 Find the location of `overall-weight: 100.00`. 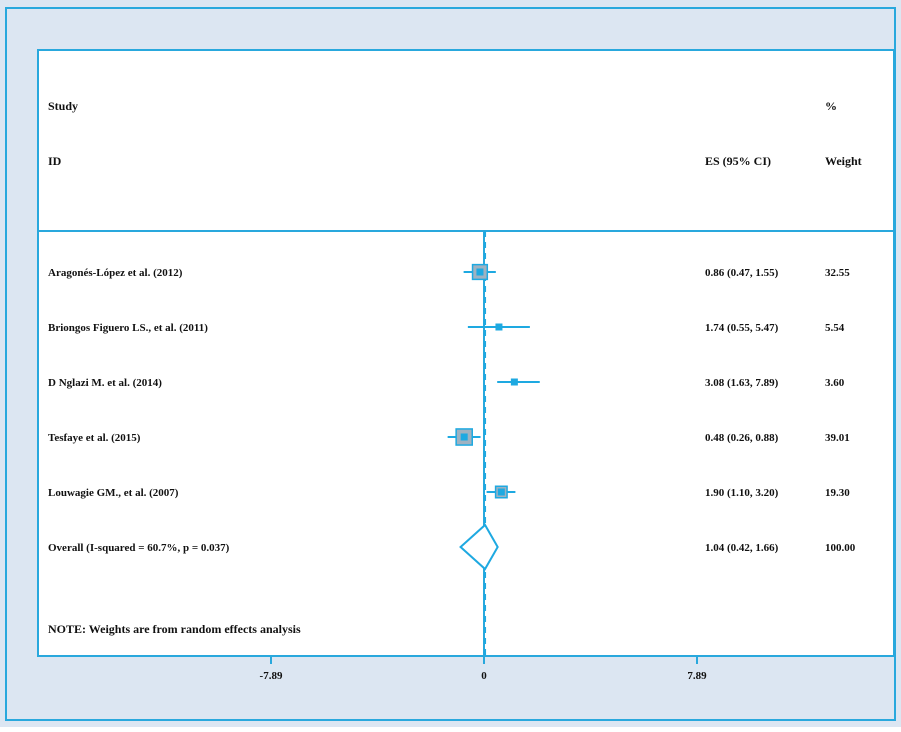

overall-weight: 100.00 is located at coordinates (840, 548).